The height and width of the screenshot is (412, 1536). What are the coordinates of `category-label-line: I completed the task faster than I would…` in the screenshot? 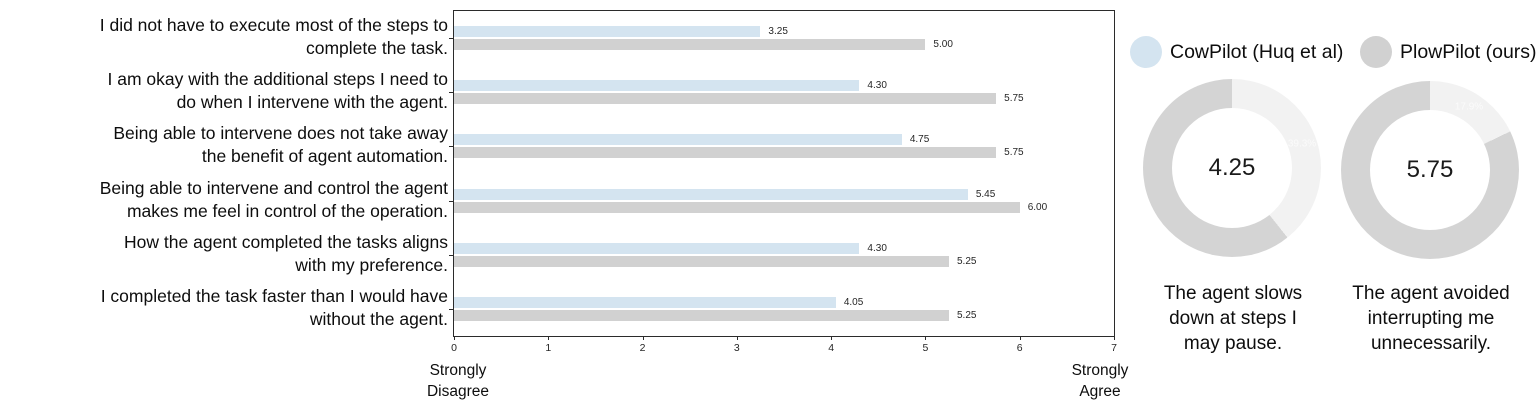 It's located at (274, 295).